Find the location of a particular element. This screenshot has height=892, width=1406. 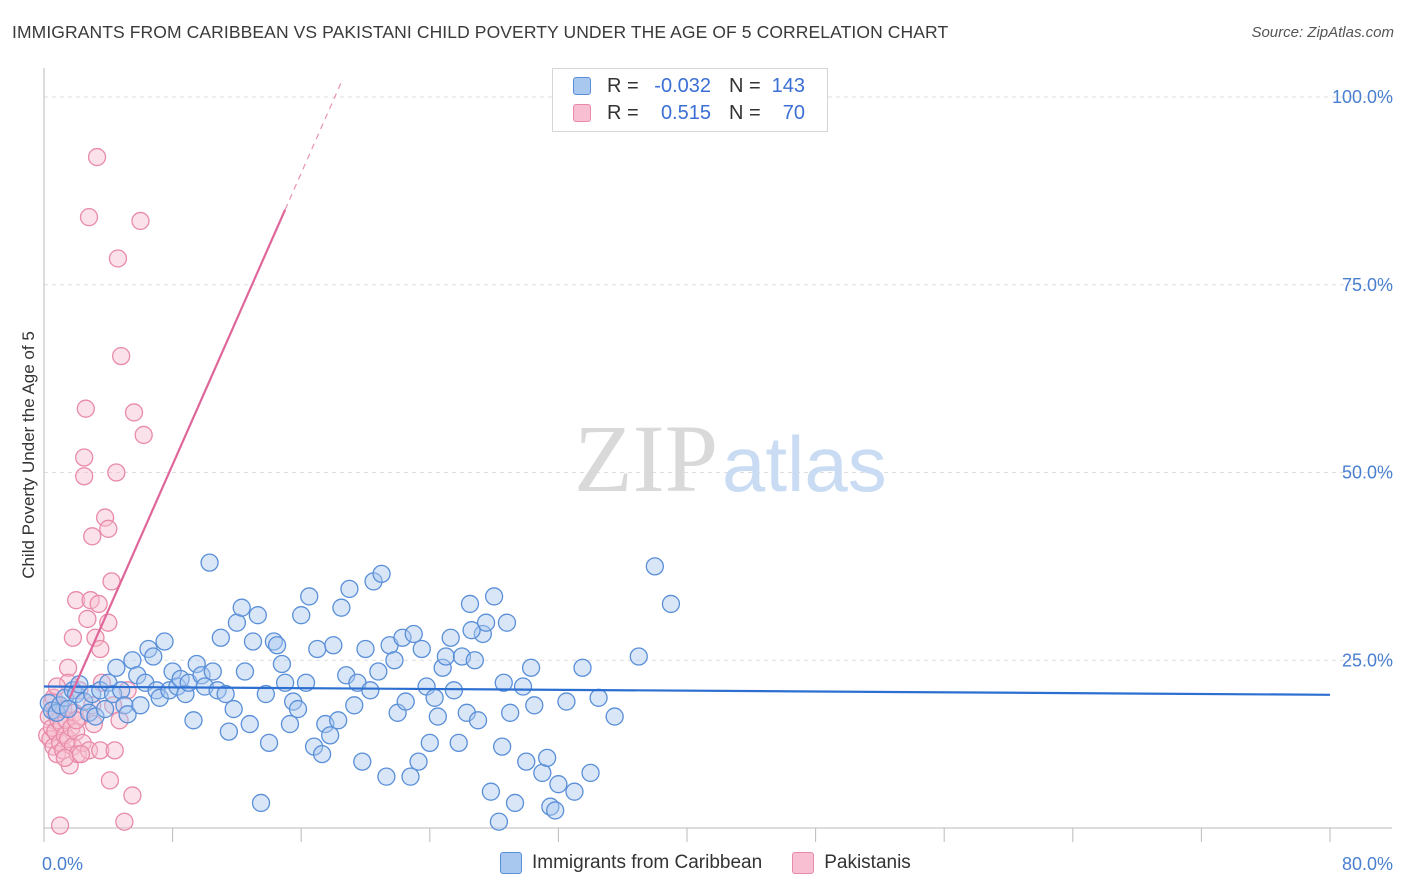

y-axis-label: Child Poverty Under the Age of 5 is located at coordinates (28, 455).